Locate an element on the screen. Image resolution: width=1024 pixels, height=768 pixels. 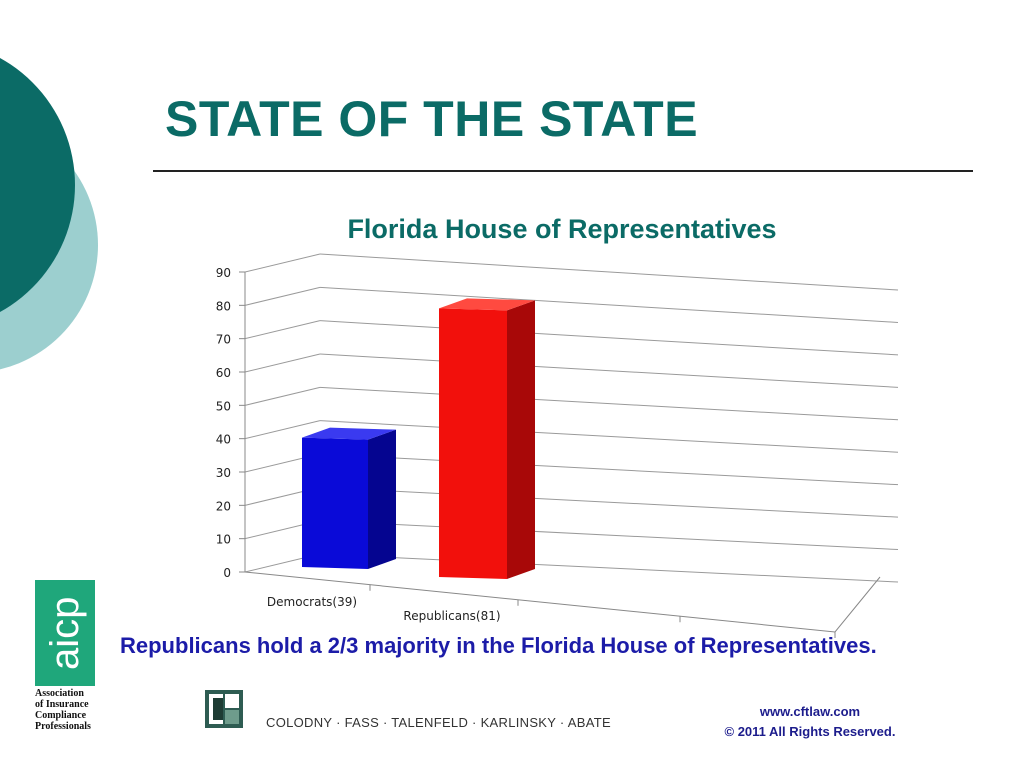
y-tick-label: 60 is located at coordinates (223, 373).